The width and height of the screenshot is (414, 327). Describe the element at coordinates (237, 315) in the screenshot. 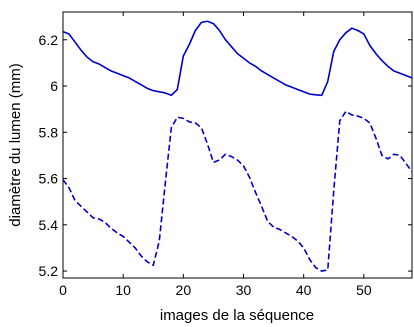

I see `x-axis-label: images de la séquence` at that location.